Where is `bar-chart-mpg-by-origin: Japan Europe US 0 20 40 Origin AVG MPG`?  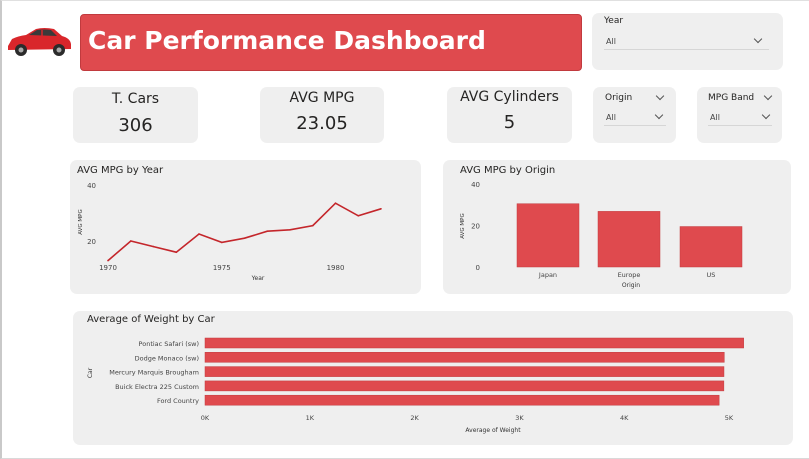
bar-chart-mpg-by-origin: Japan Europe US 0 20 40 Origin AVG MPG is located at coordinates (601, 235).